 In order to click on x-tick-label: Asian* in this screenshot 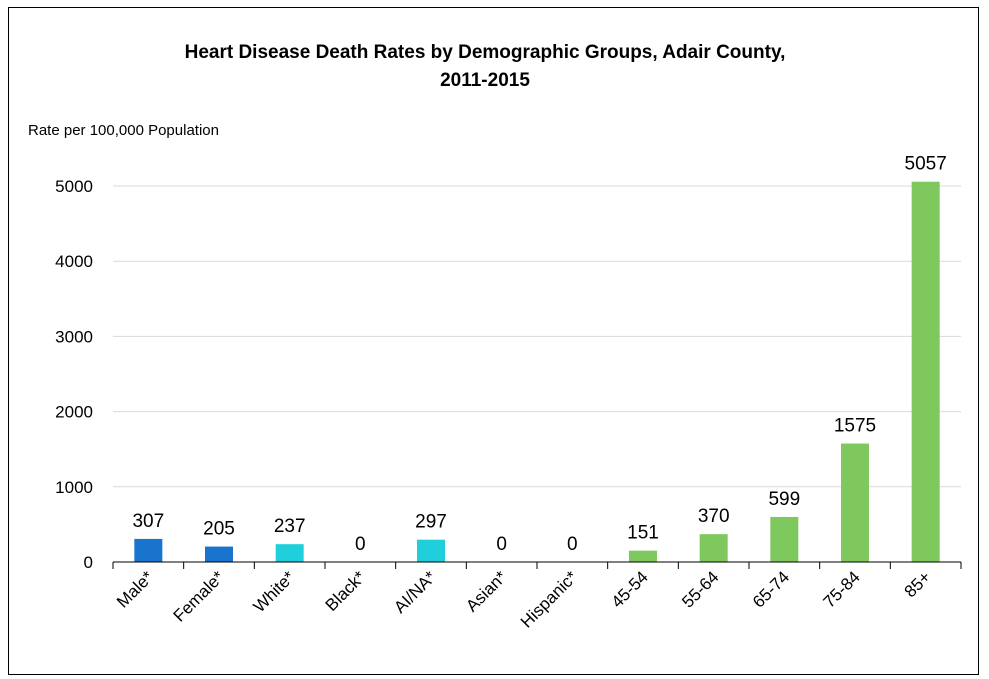, I will do `click(486, 591)`.